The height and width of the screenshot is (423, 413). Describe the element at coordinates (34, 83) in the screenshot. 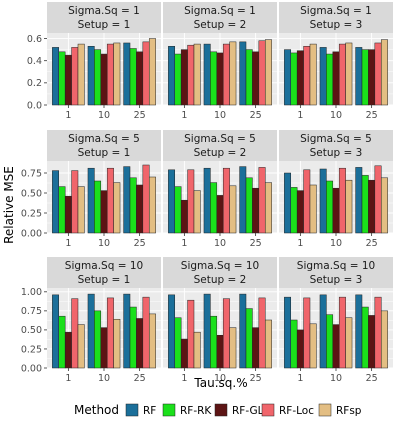

I see `y-tick-label: 0.2` at that location.